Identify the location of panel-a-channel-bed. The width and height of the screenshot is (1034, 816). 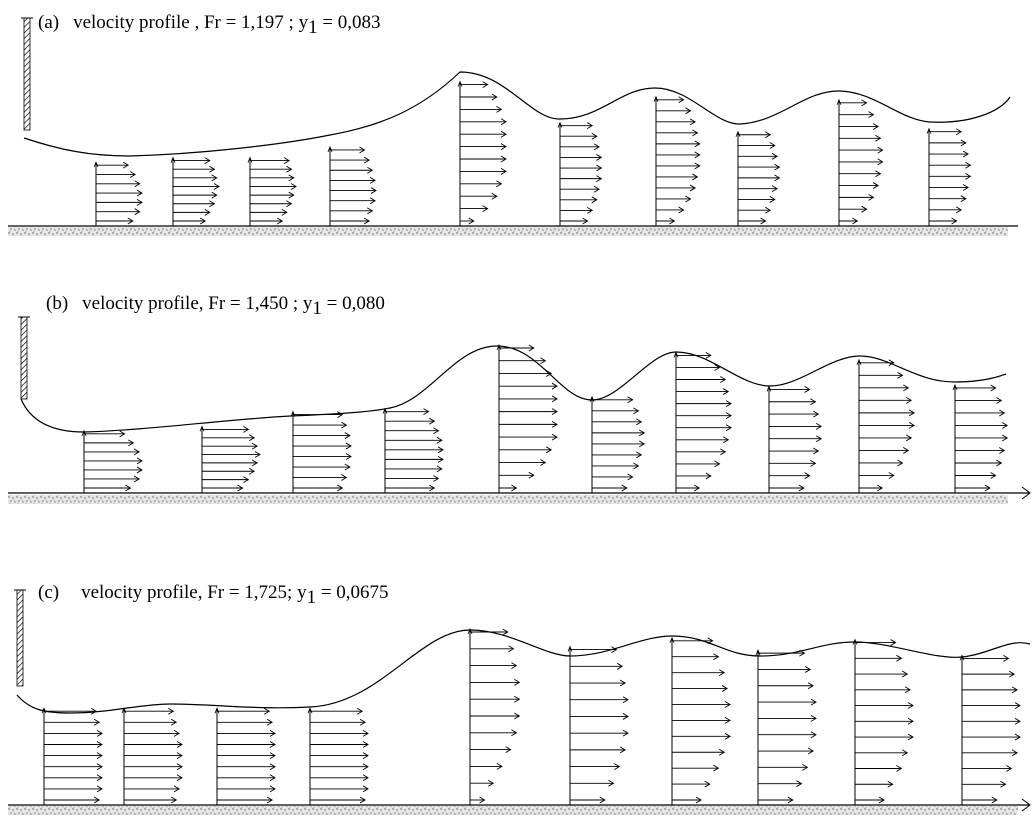
(508, 231).